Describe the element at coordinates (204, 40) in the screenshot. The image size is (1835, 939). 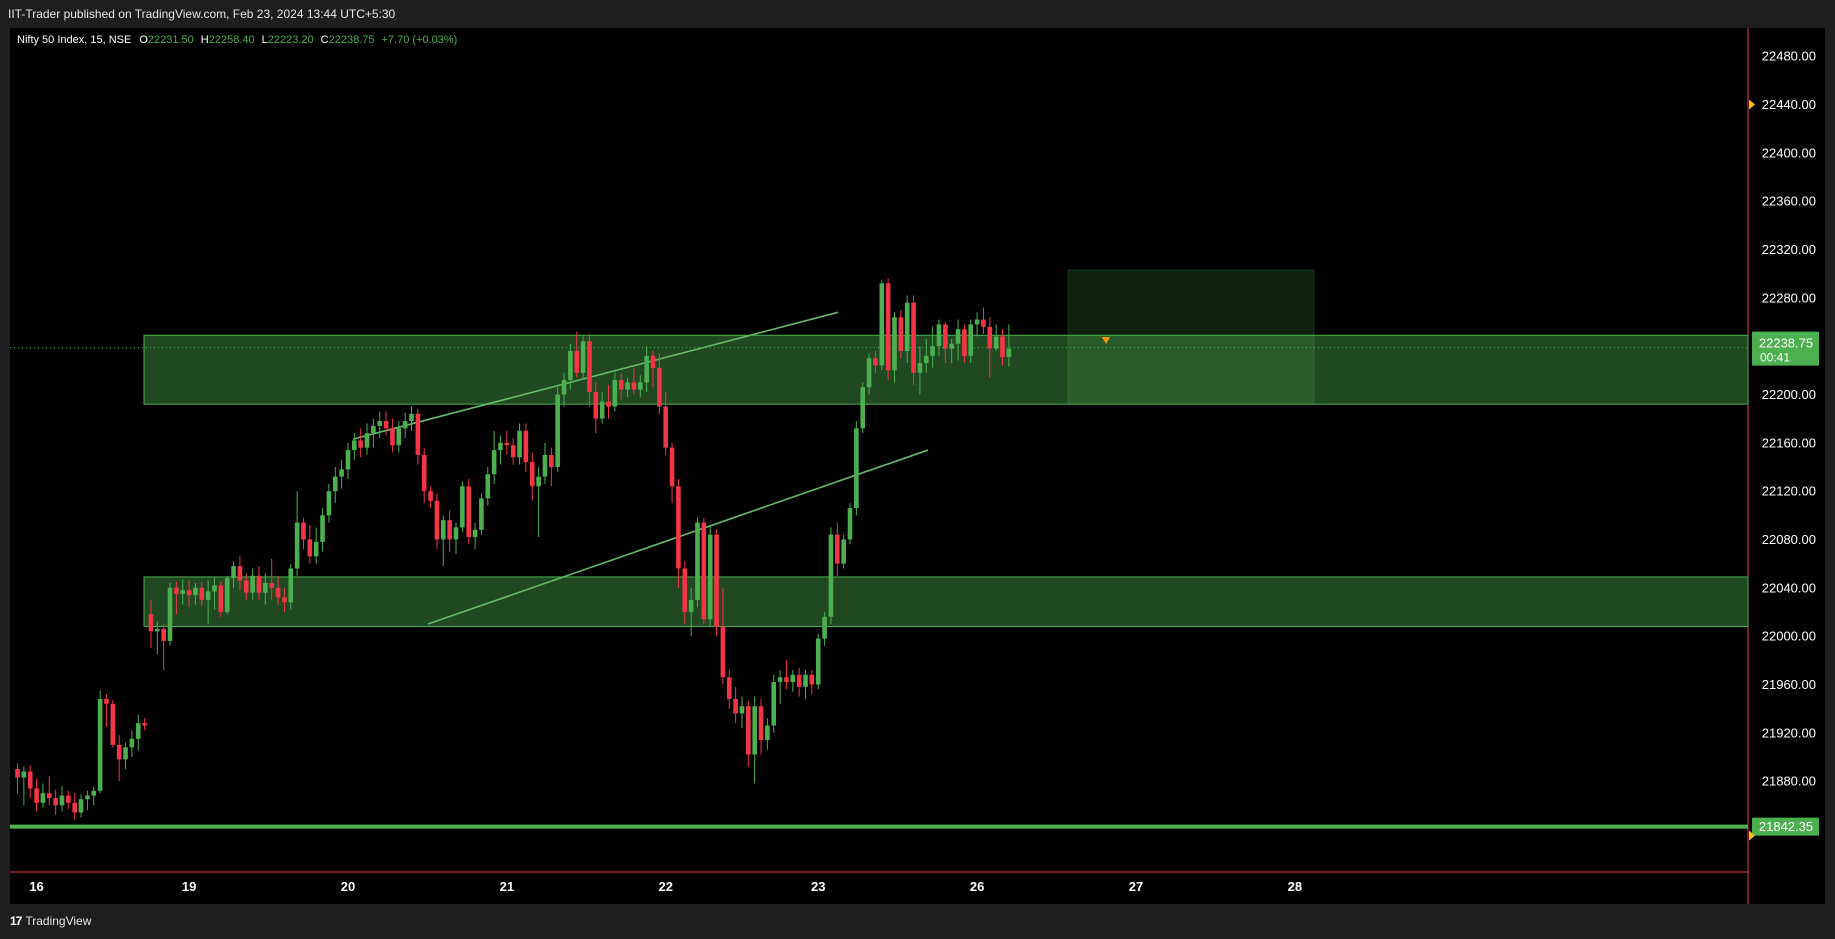
I see `high-label: H` at that location.